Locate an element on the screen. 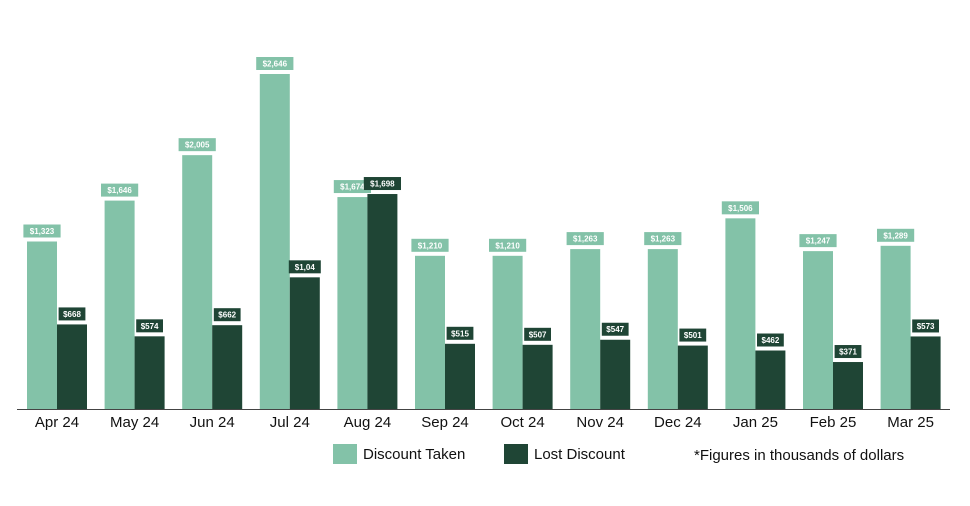 The height and width of the screenshot is (506, 970). data-label-lost-discount-11: $573 is located at coordinates (926, 326).